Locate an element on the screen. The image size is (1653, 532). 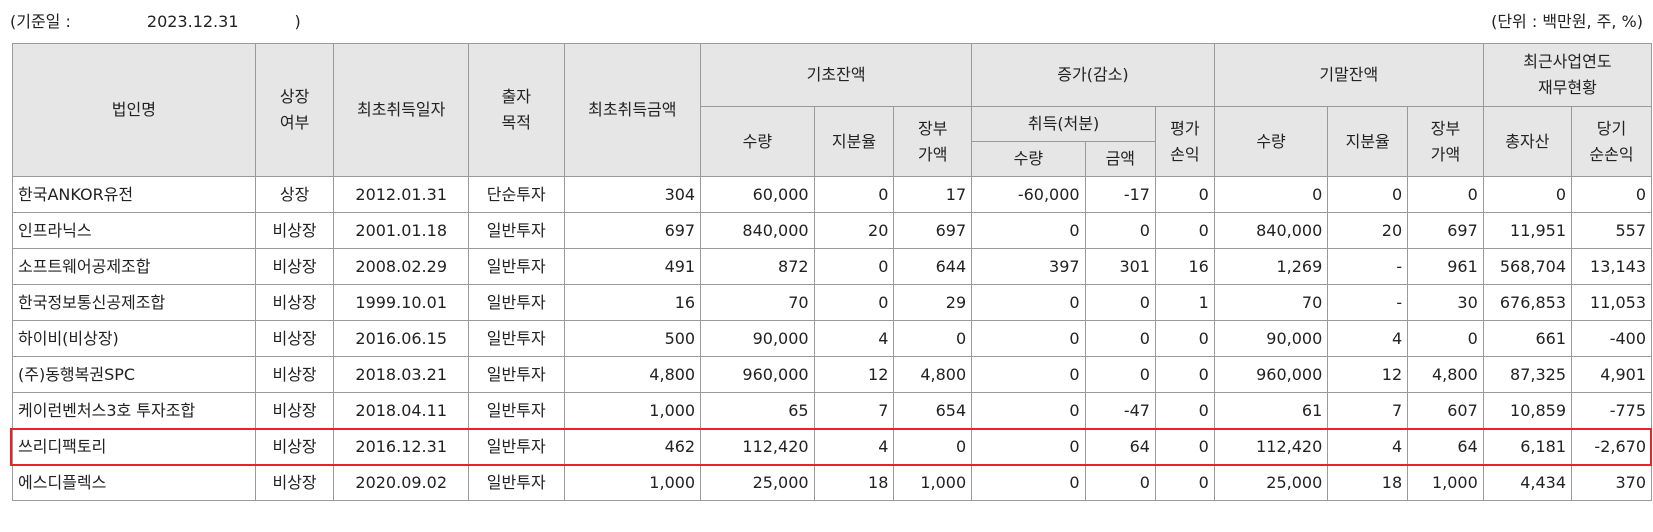
col-c-qty: 수량 is located at coordinates (1028, 159).